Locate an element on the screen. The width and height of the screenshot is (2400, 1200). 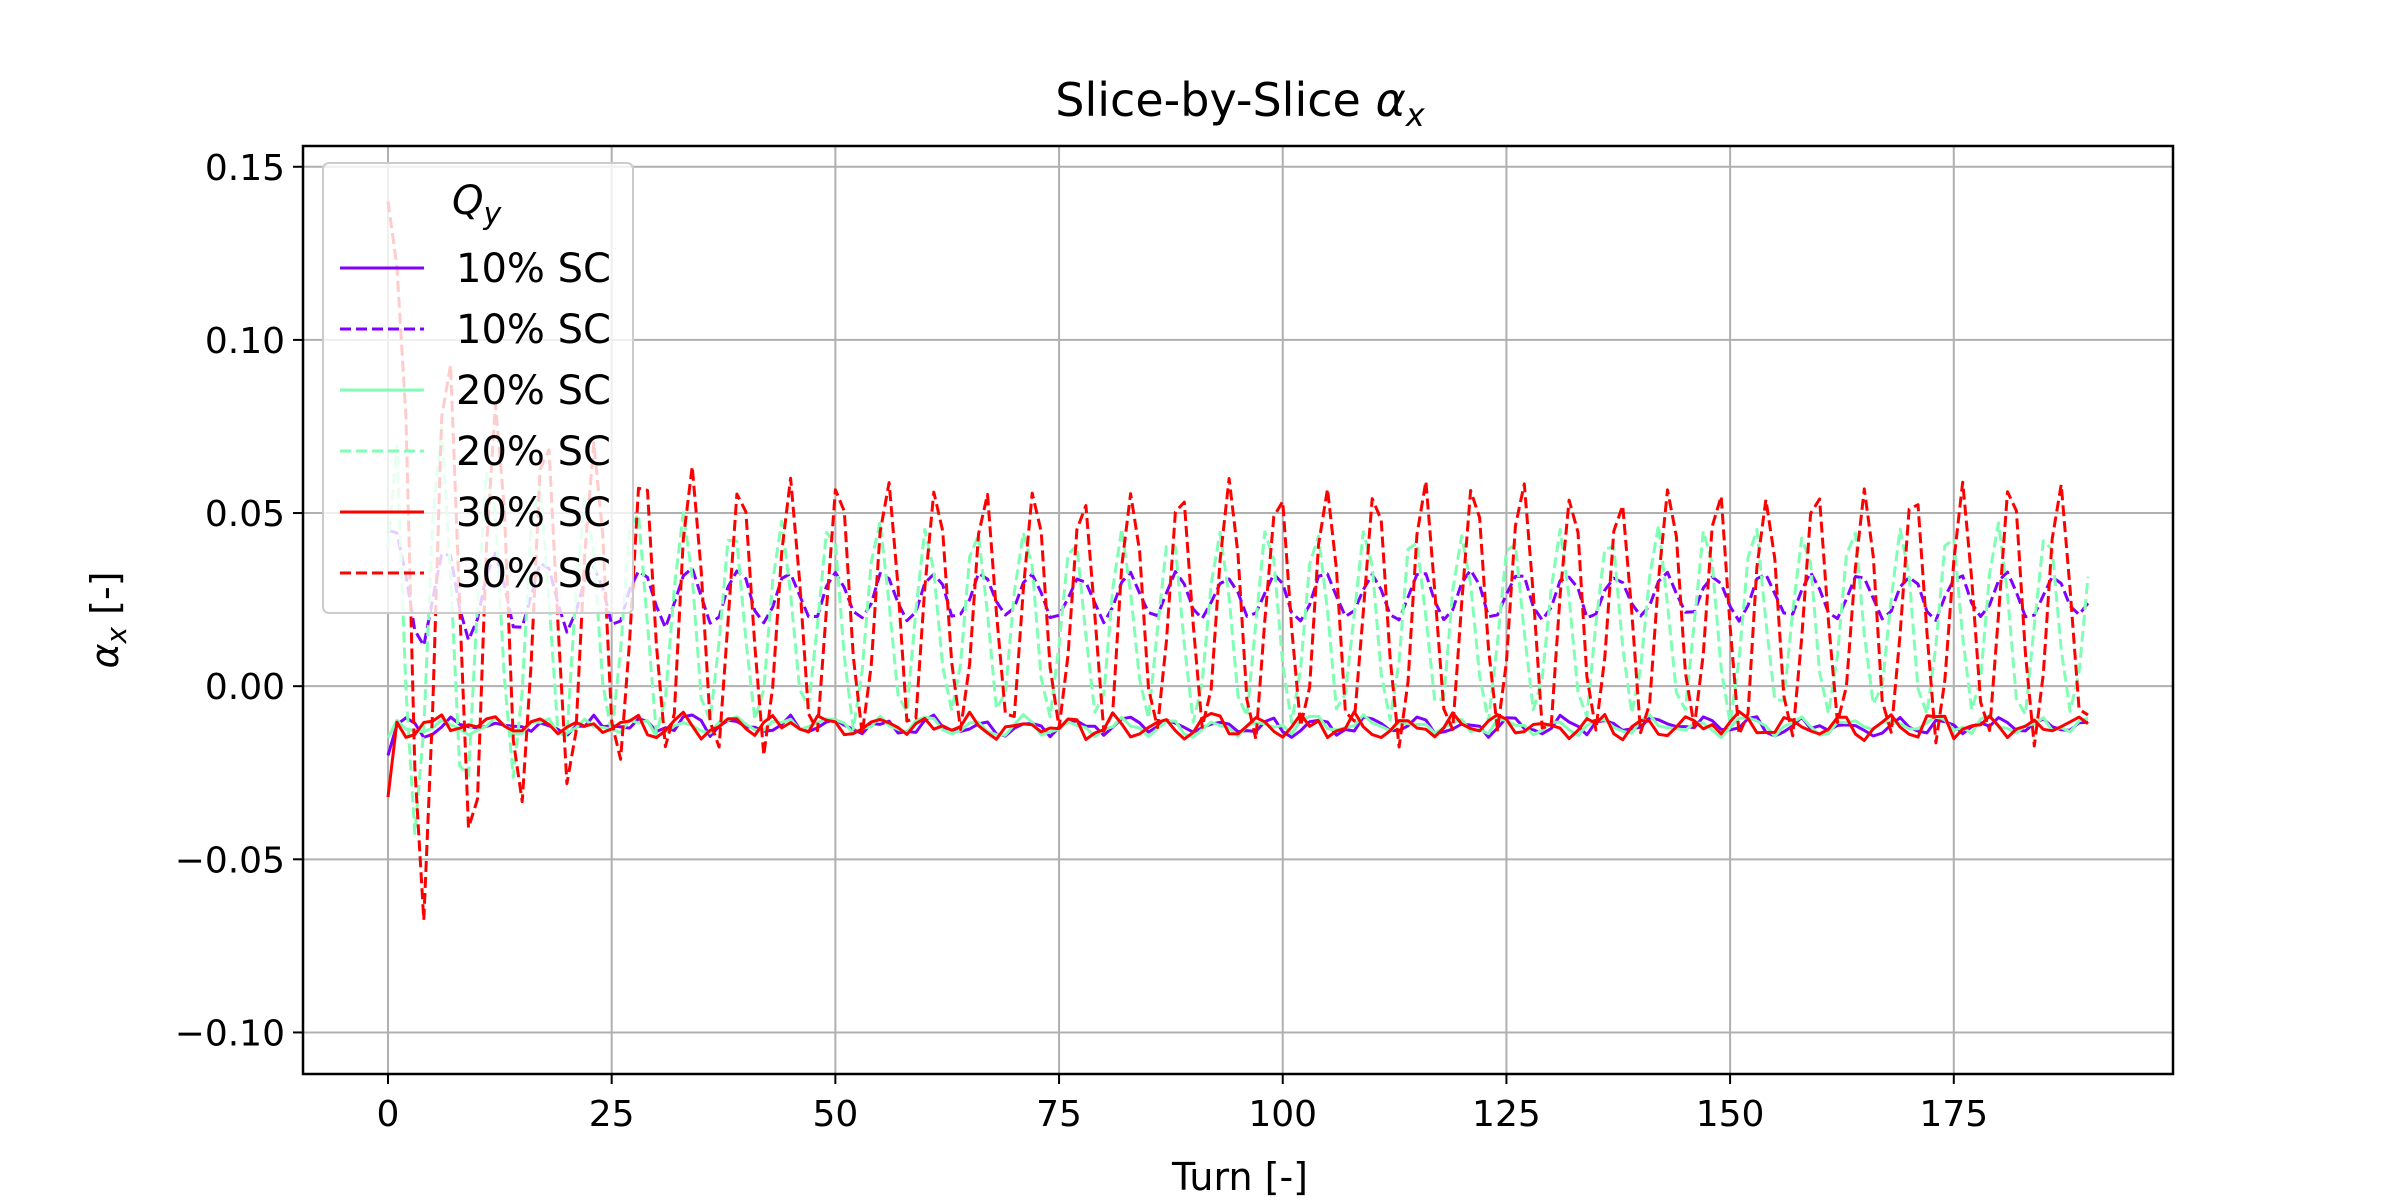
legend: Qy 10% SC 10% SC 20% SC 20% SC 30% SC 30% SC is located at coordinates (478, 388).